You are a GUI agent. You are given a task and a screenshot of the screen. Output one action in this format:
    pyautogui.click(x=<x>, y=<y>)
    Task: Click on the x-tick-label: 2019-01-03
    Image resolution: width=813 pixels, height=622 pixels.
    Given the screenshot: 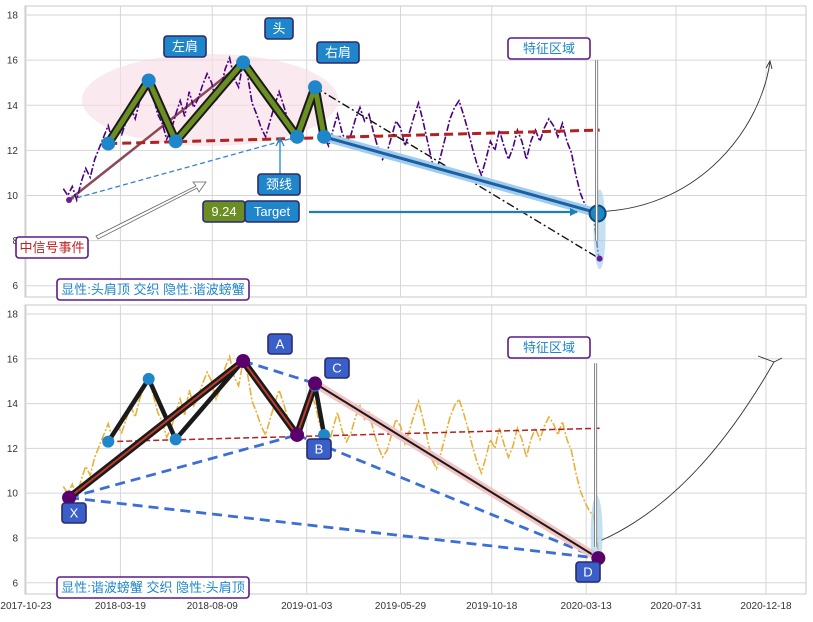 What is the action you would take?
    pyautogui.click(x=307, y=606)
    